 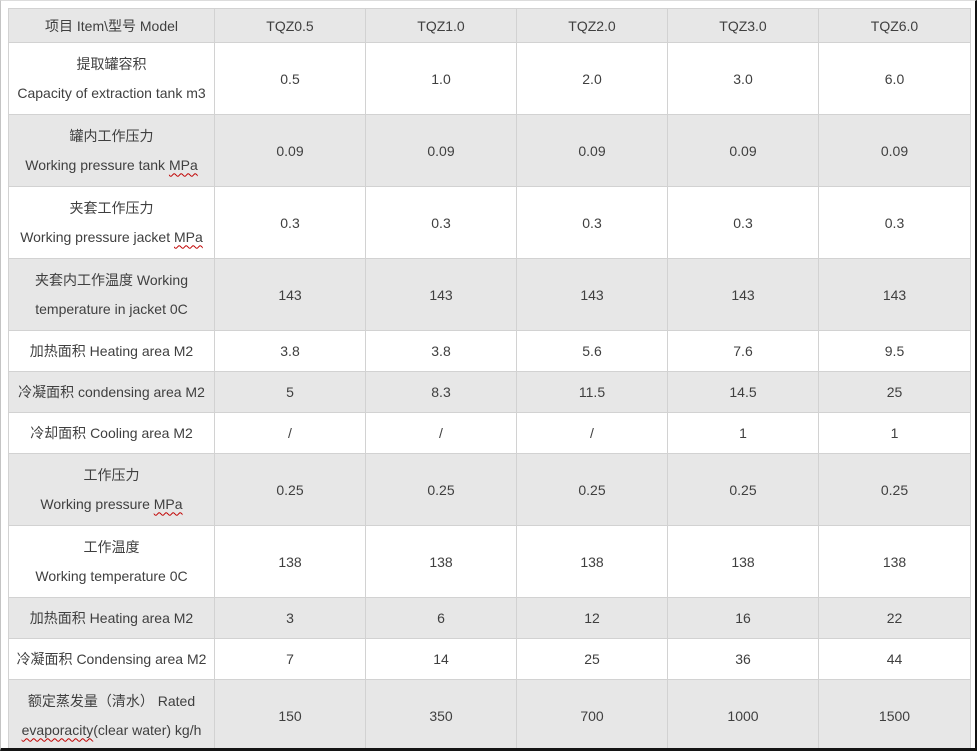 I want to click on table-row: 加热面积 Heating area M2 3 6 12 16 22, so click(x=489, y=618).